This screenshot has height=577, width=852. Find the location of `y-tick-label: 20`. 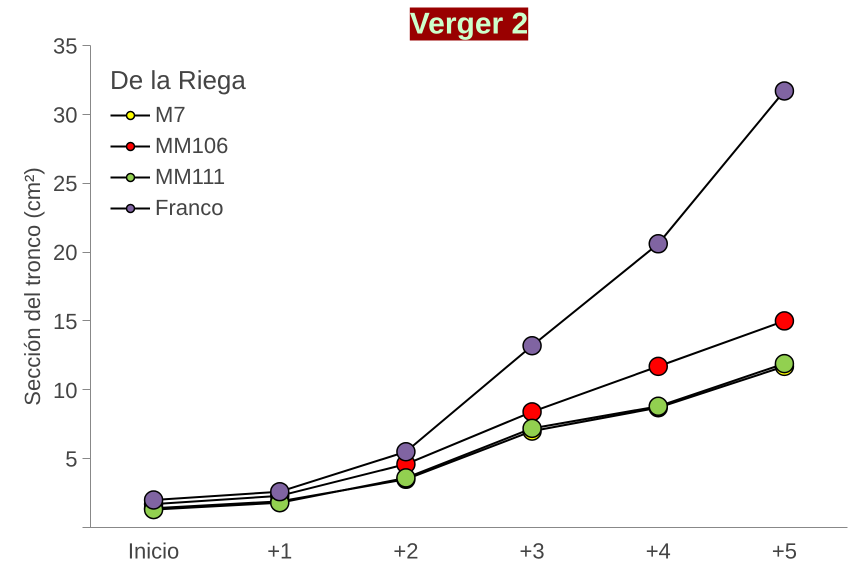

y-tick-label: 20 is located at coordinates (65, 253).